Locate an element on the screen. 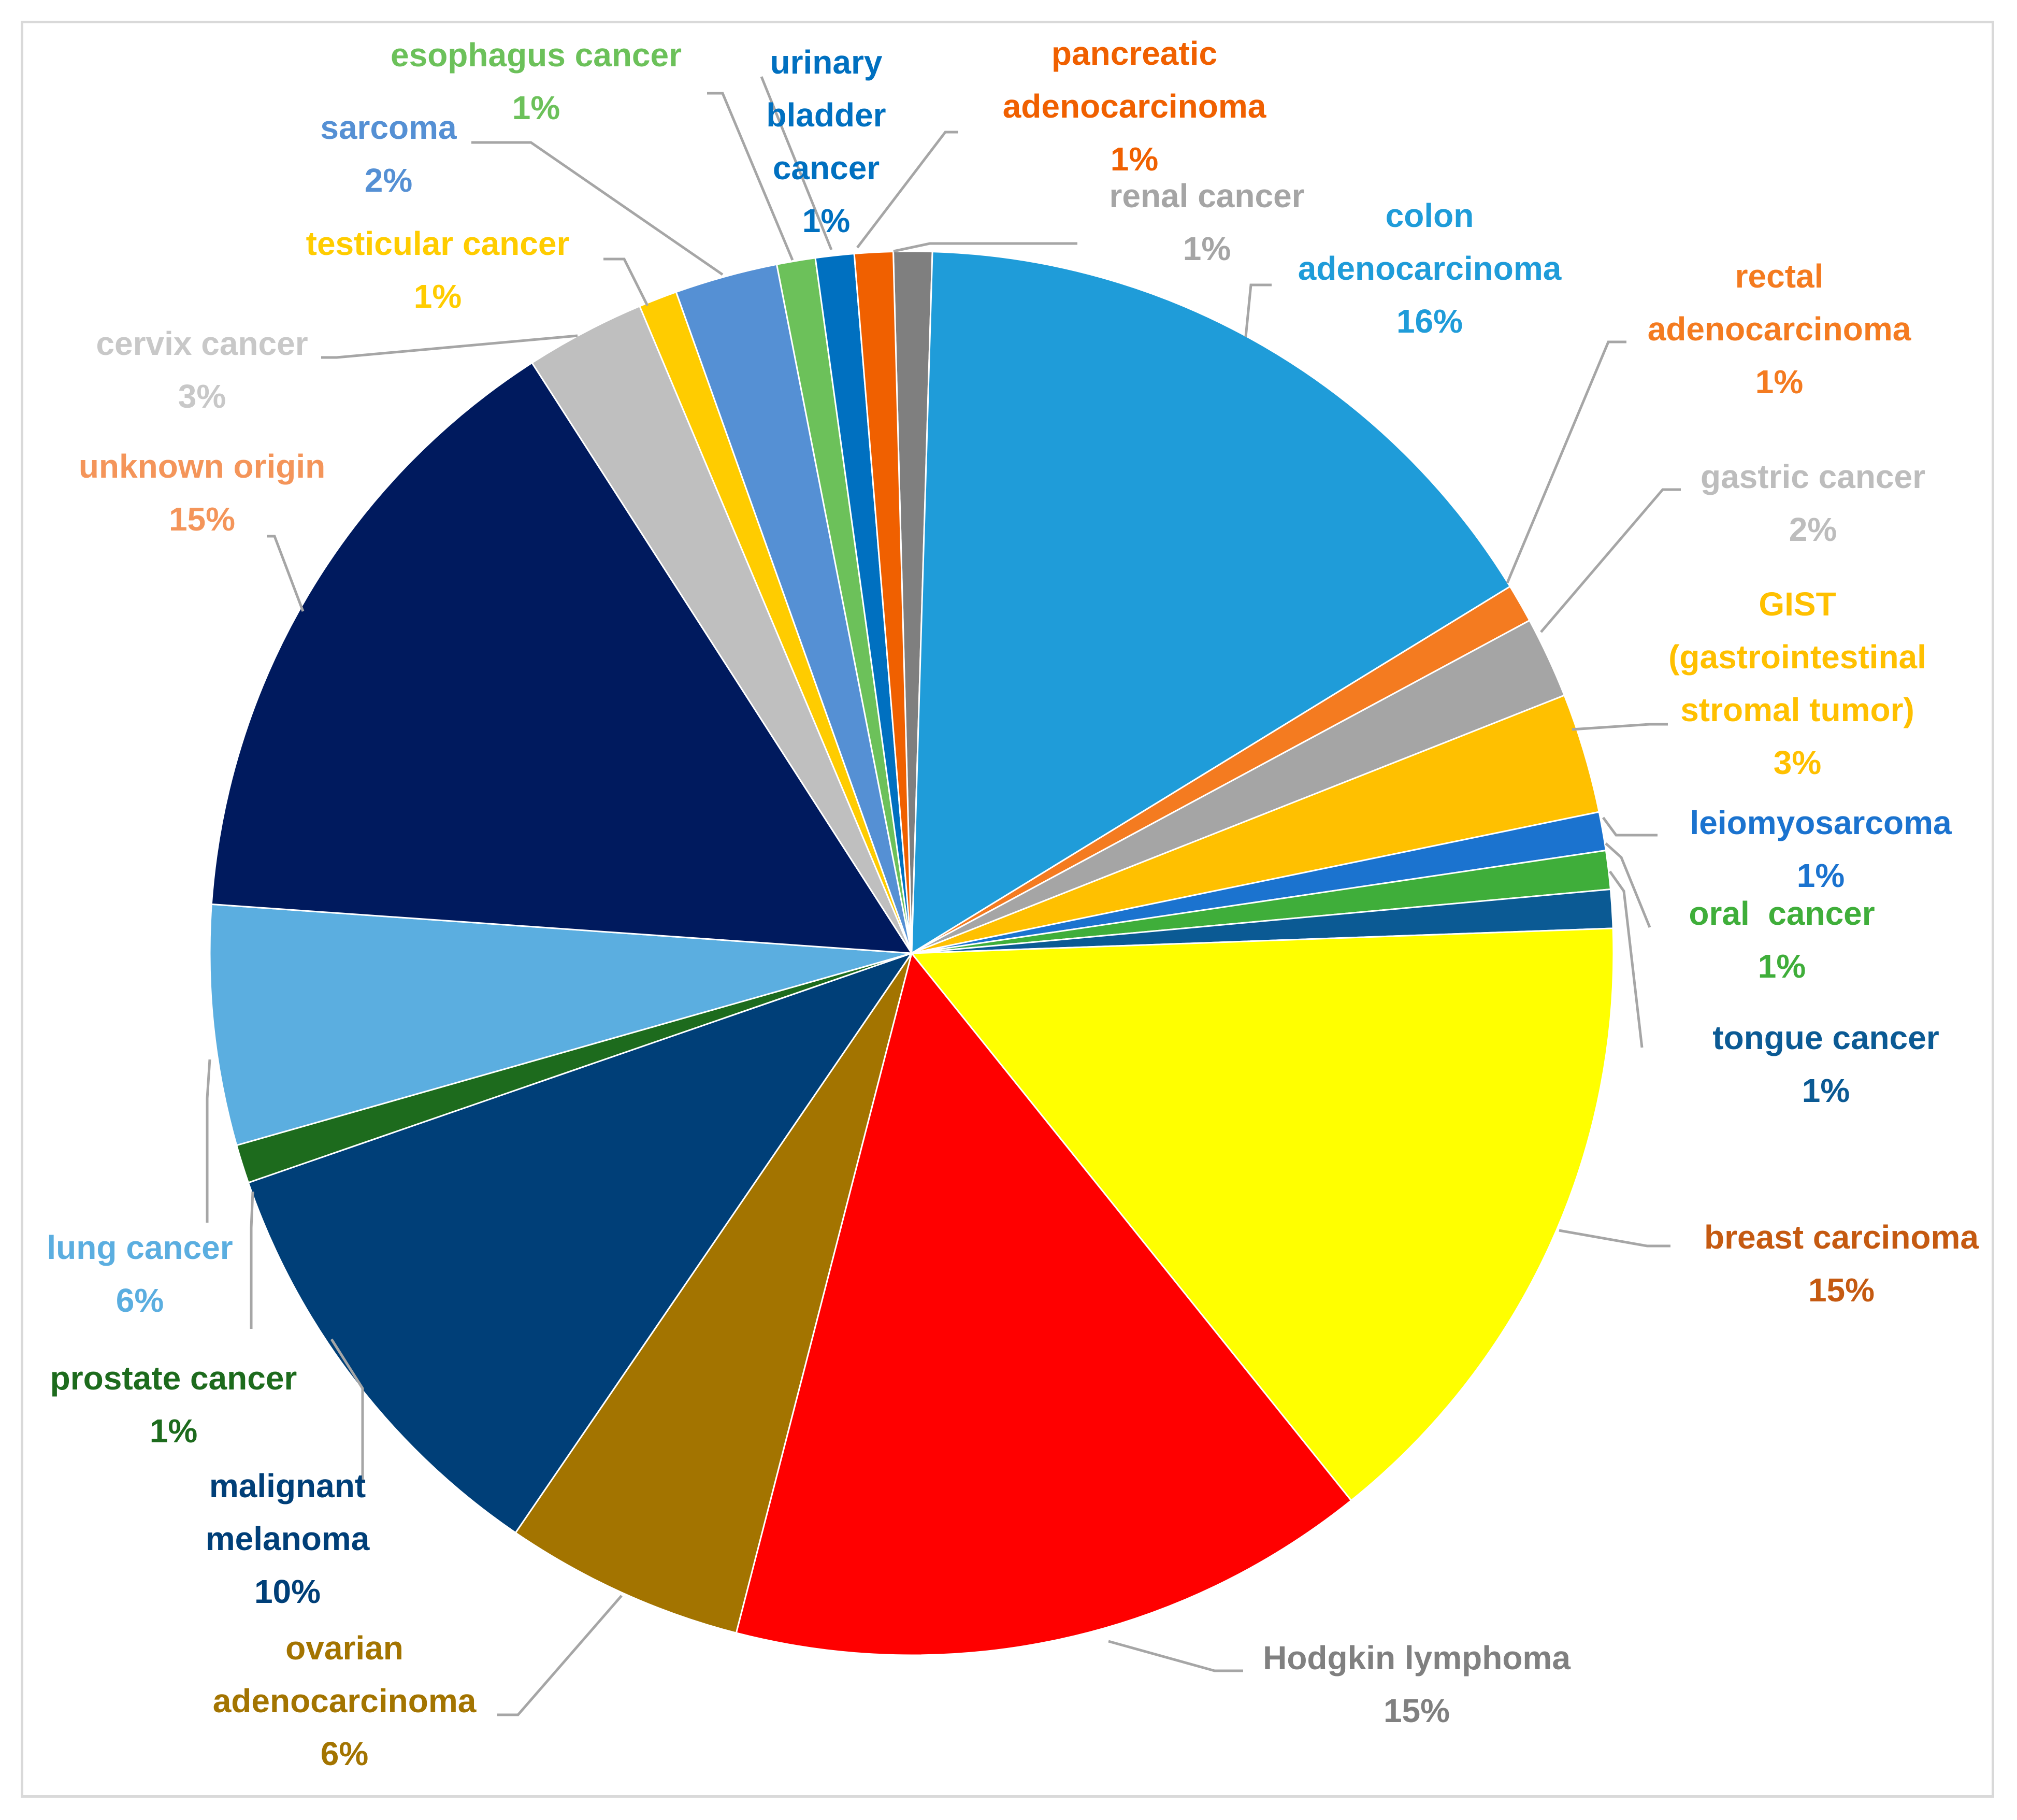  label-percent: 16% is located at coordinates (1430, 321).